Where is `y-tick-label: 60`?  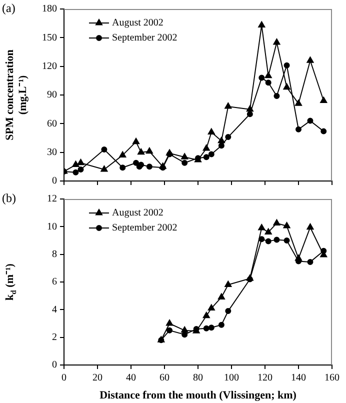 y-tick-label: 60 is located at coordinates (52, 124).